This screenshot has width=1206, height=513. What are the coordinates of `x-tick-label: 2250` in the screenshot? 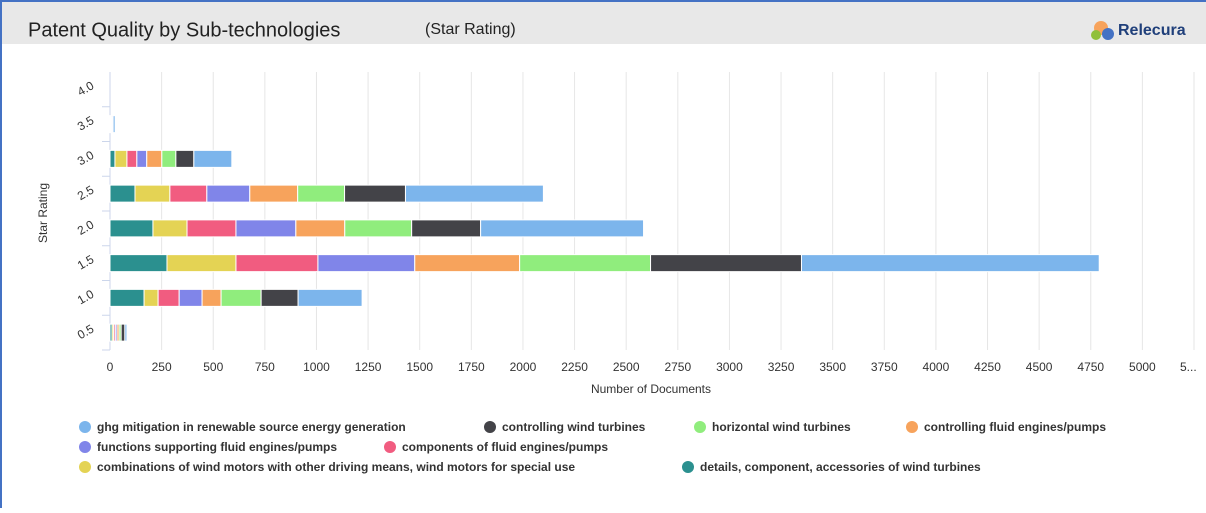 It's located at (574, 367).